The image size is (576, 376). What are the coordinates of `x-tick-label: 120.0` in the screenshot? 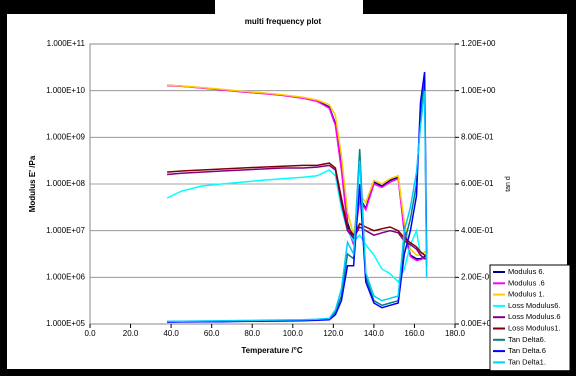 It's located at (333, 333).